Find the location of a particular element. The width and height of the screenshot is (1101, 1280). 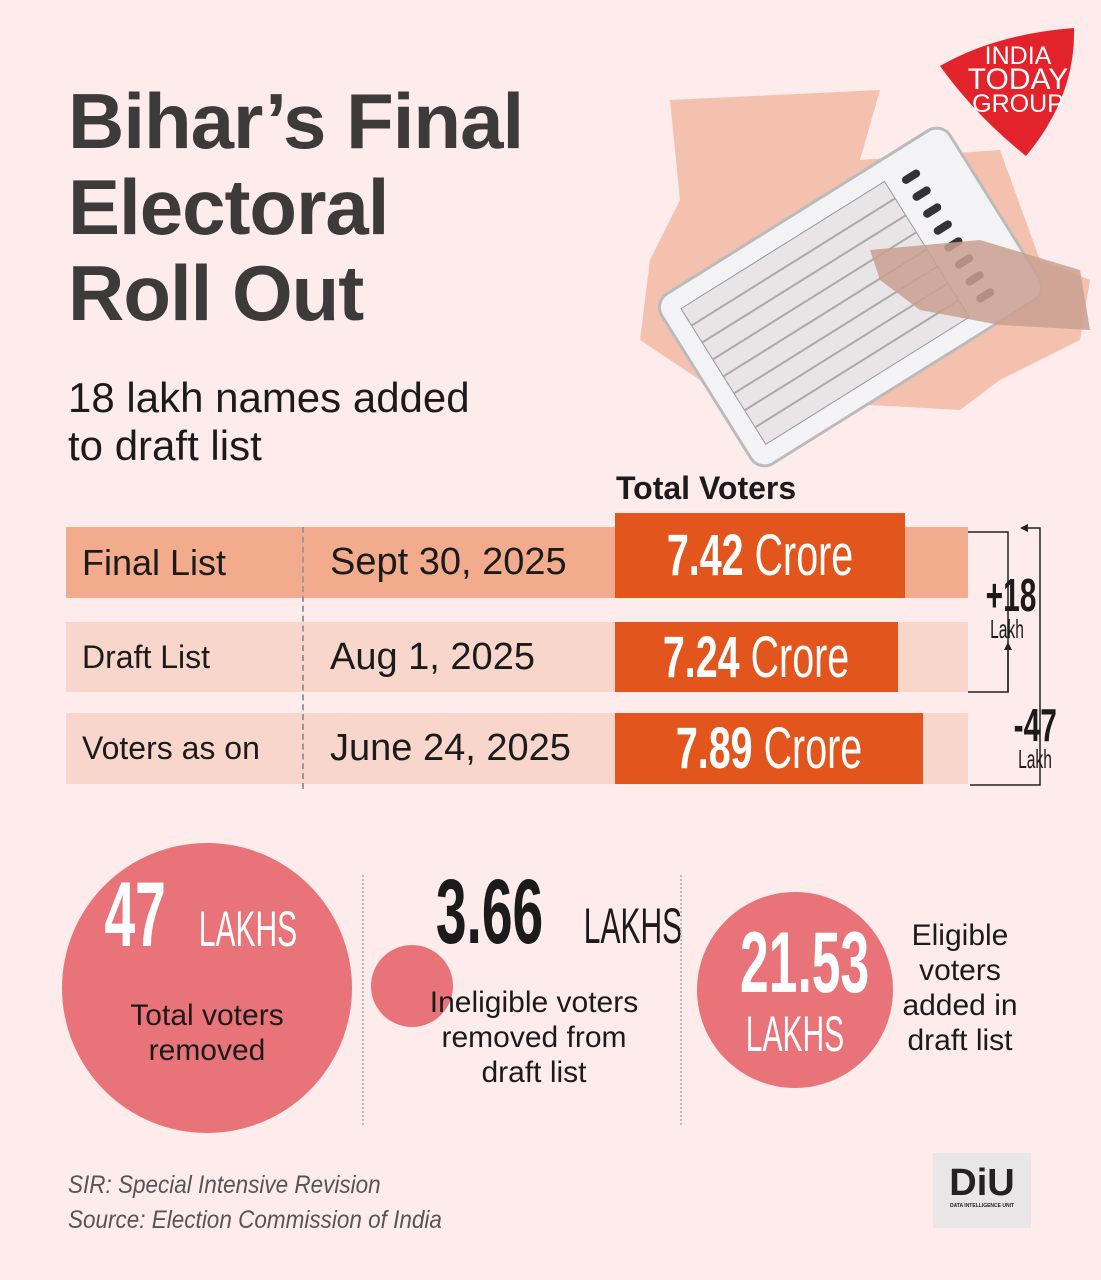

stat-eligible-added: 21.53 LAKHS is located at coordinates (795, 989).